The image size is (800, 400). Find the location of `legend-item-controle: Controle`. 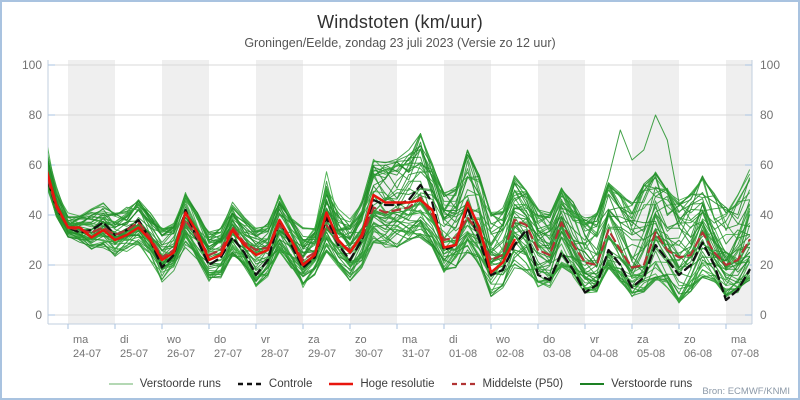

legend-item-controle: Controle is located at coordinates (274, 384).